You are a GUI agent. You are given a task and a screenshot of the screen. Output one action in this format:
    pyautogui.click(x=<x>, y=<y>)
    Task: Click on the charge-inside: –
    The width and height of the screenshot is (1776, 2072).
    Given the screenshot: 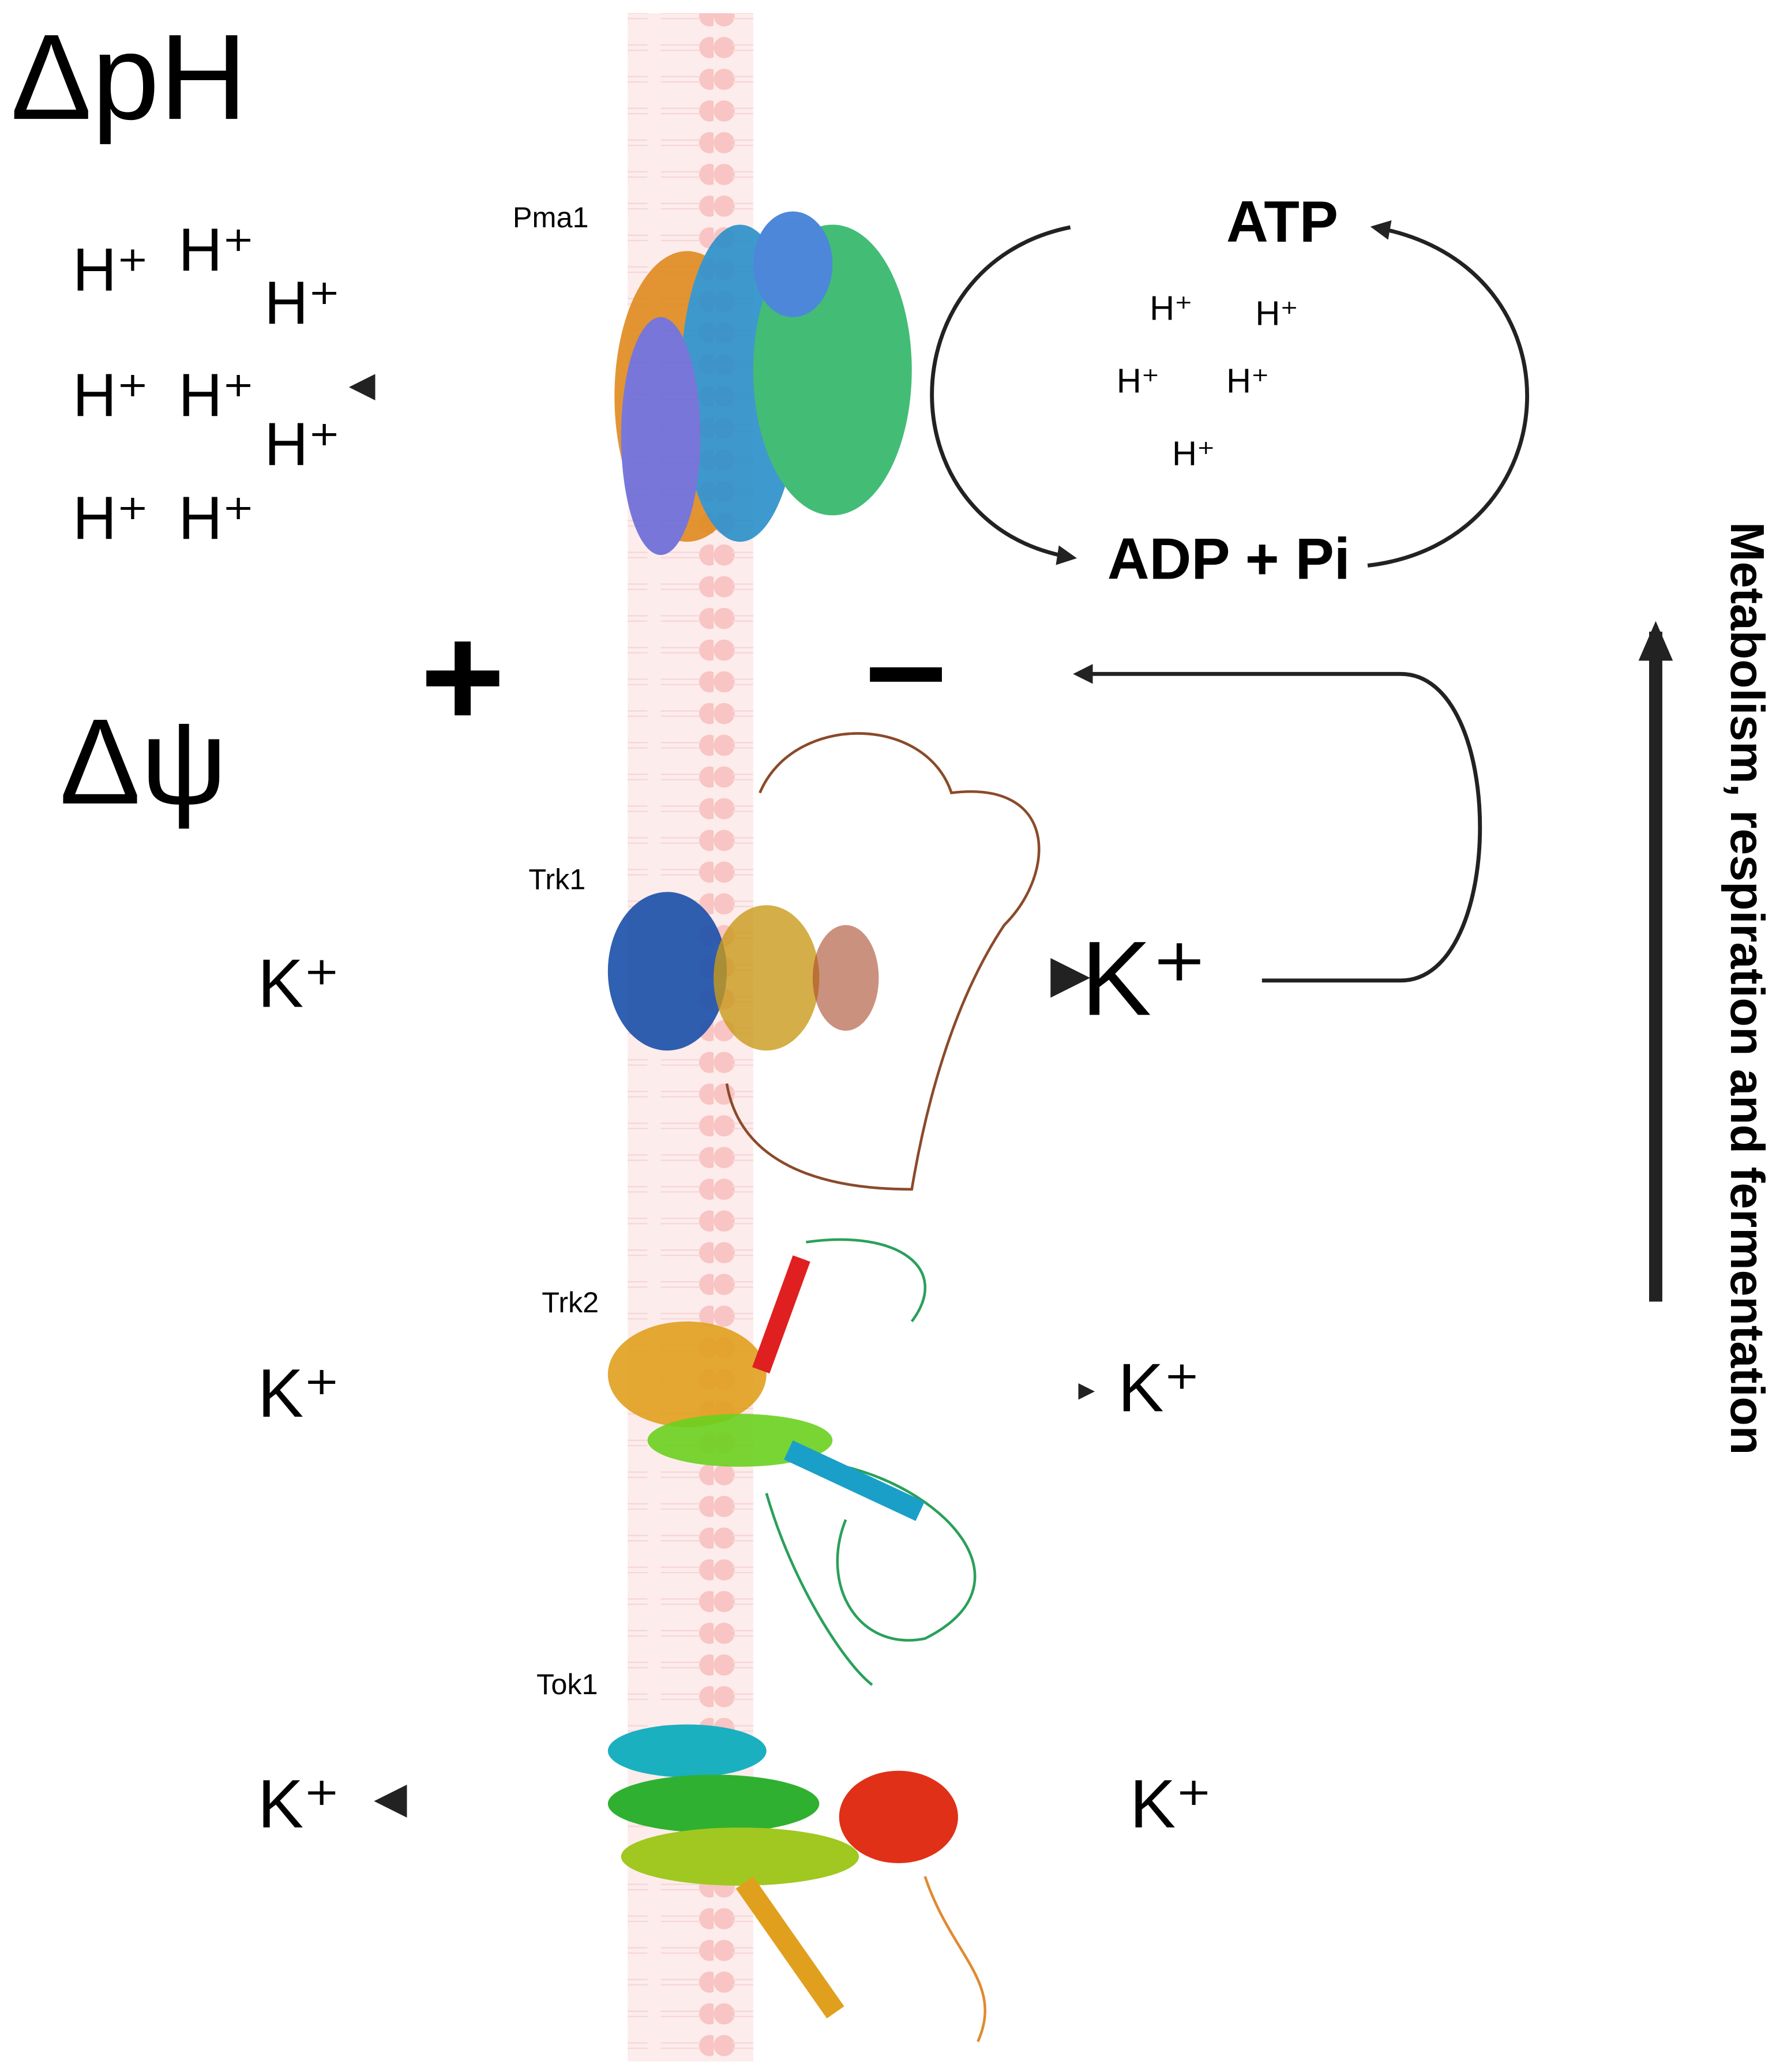 What is the action you would take?
    pyautogui.click(x=907, y=664)
    